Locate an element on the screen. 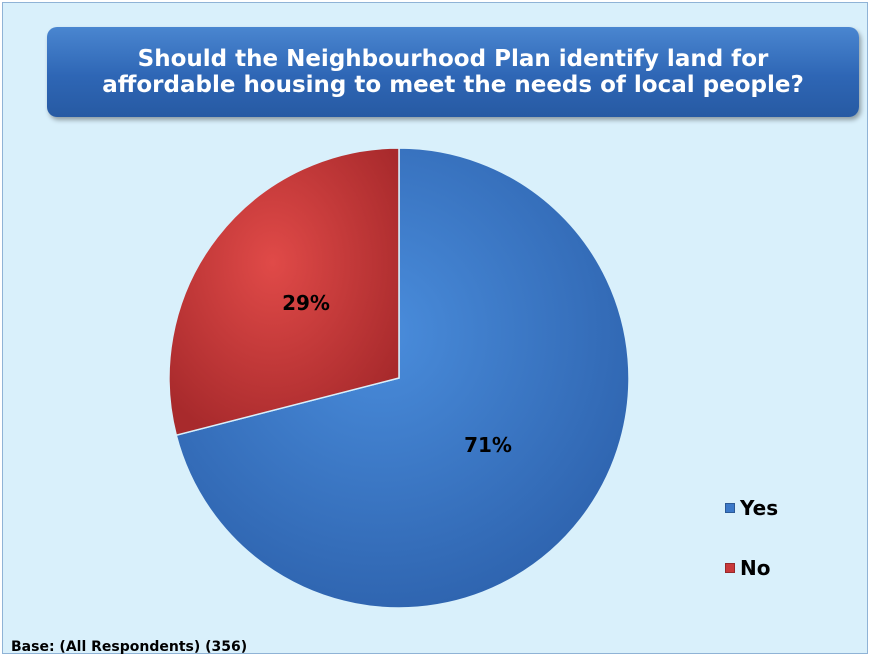 Image resolution: width=872 pixels, height=656 pixels. pie-label-no: 29% is located at coordinates (306, 303).